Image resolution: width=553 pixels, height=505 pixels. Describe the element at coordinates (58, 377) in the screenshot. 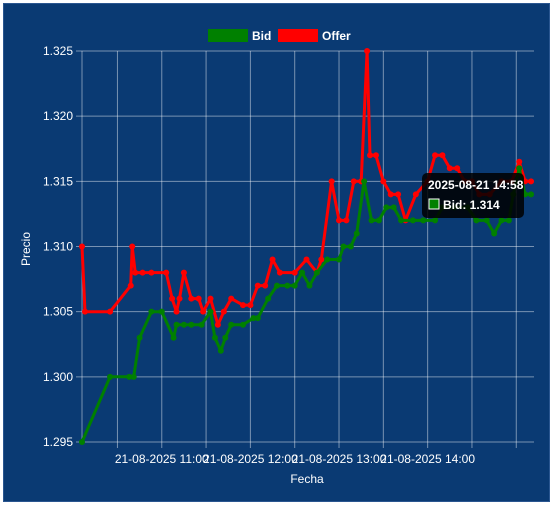

I see `y-tick-label: 1.300` at that location.